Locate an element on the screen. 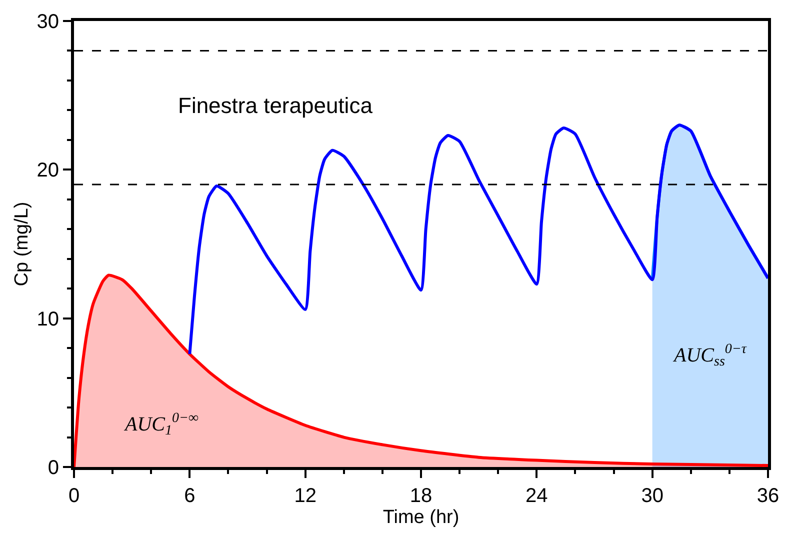 The image size is (790, 535). annotation: Finestra terapeutica is located at coordinates (276, 105).